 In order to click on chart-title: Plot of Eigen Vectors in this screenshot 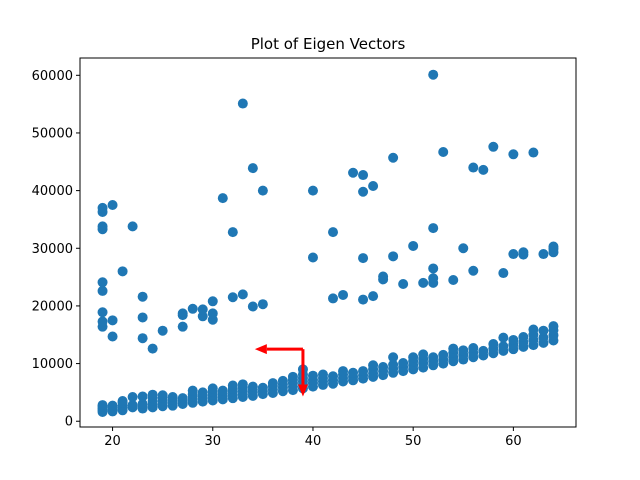, I will do `click(328, 44)`.